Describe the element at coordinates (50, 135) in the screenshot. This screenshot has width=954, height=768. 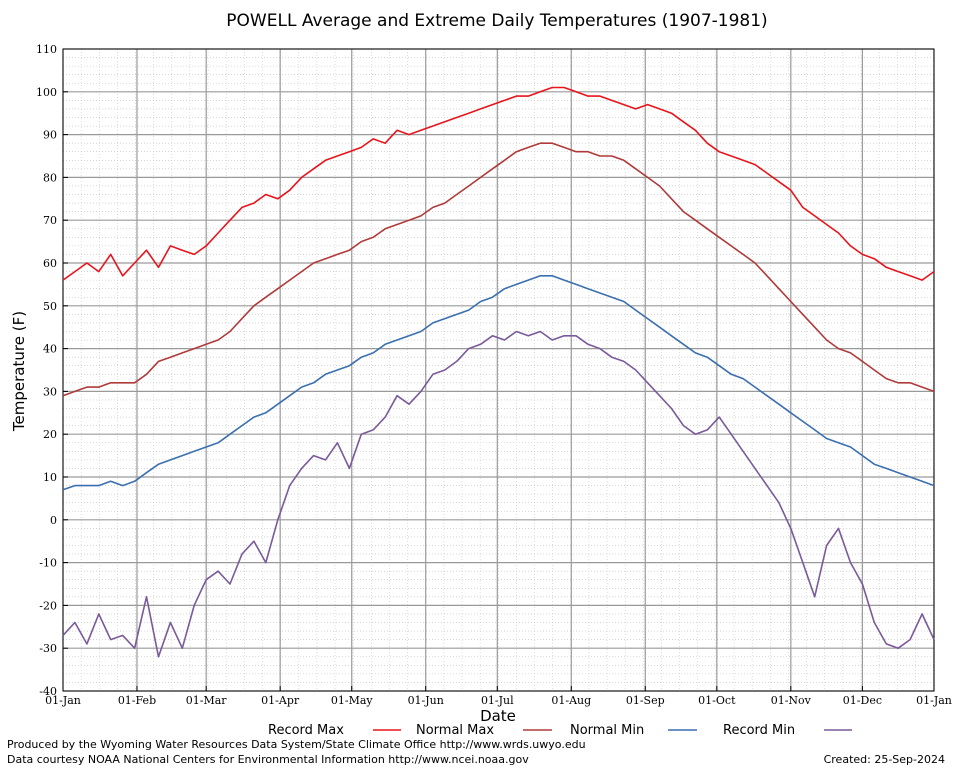
I see `y-tick-label: 90` at that location.